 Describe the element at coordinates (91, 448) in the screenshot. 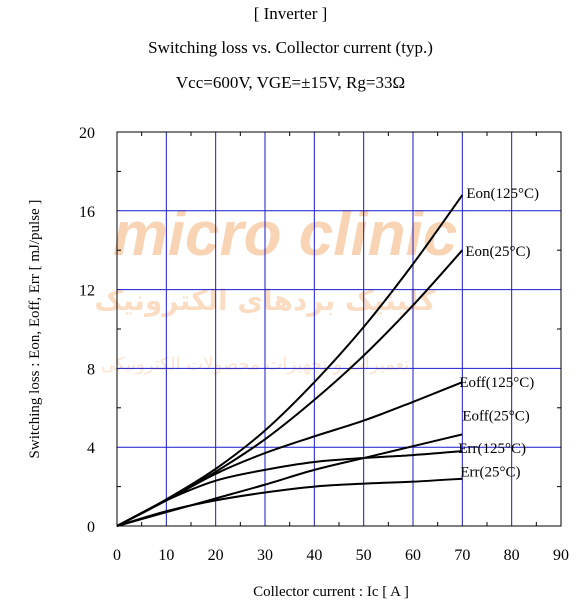

I see `y-tick-label: 4` at that location.